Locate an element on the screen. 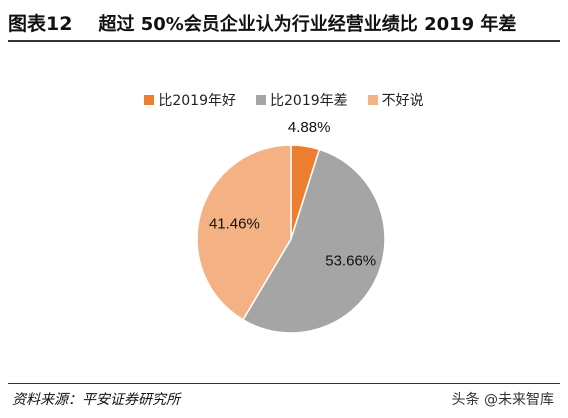 The width and height of the screenshot is (568, 418). pie-label-unsure: 41.46% is located at coordinates (234, 223).